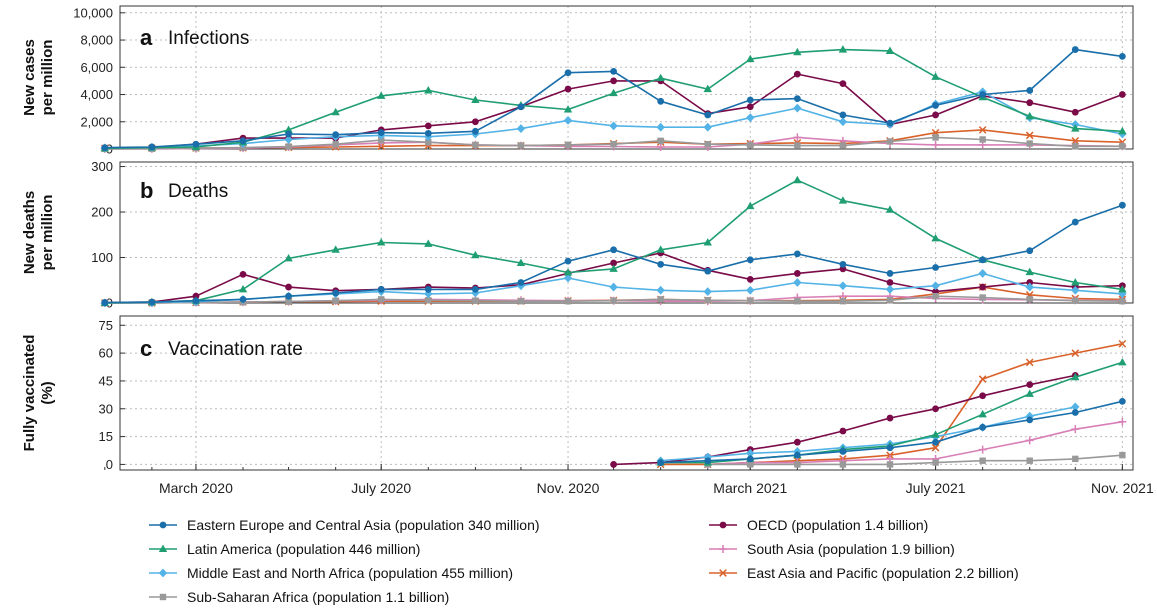 The height and width of the screenshot is (612, 1157). I want to click on y-axis-label-line: New cases, so click(29, 77).